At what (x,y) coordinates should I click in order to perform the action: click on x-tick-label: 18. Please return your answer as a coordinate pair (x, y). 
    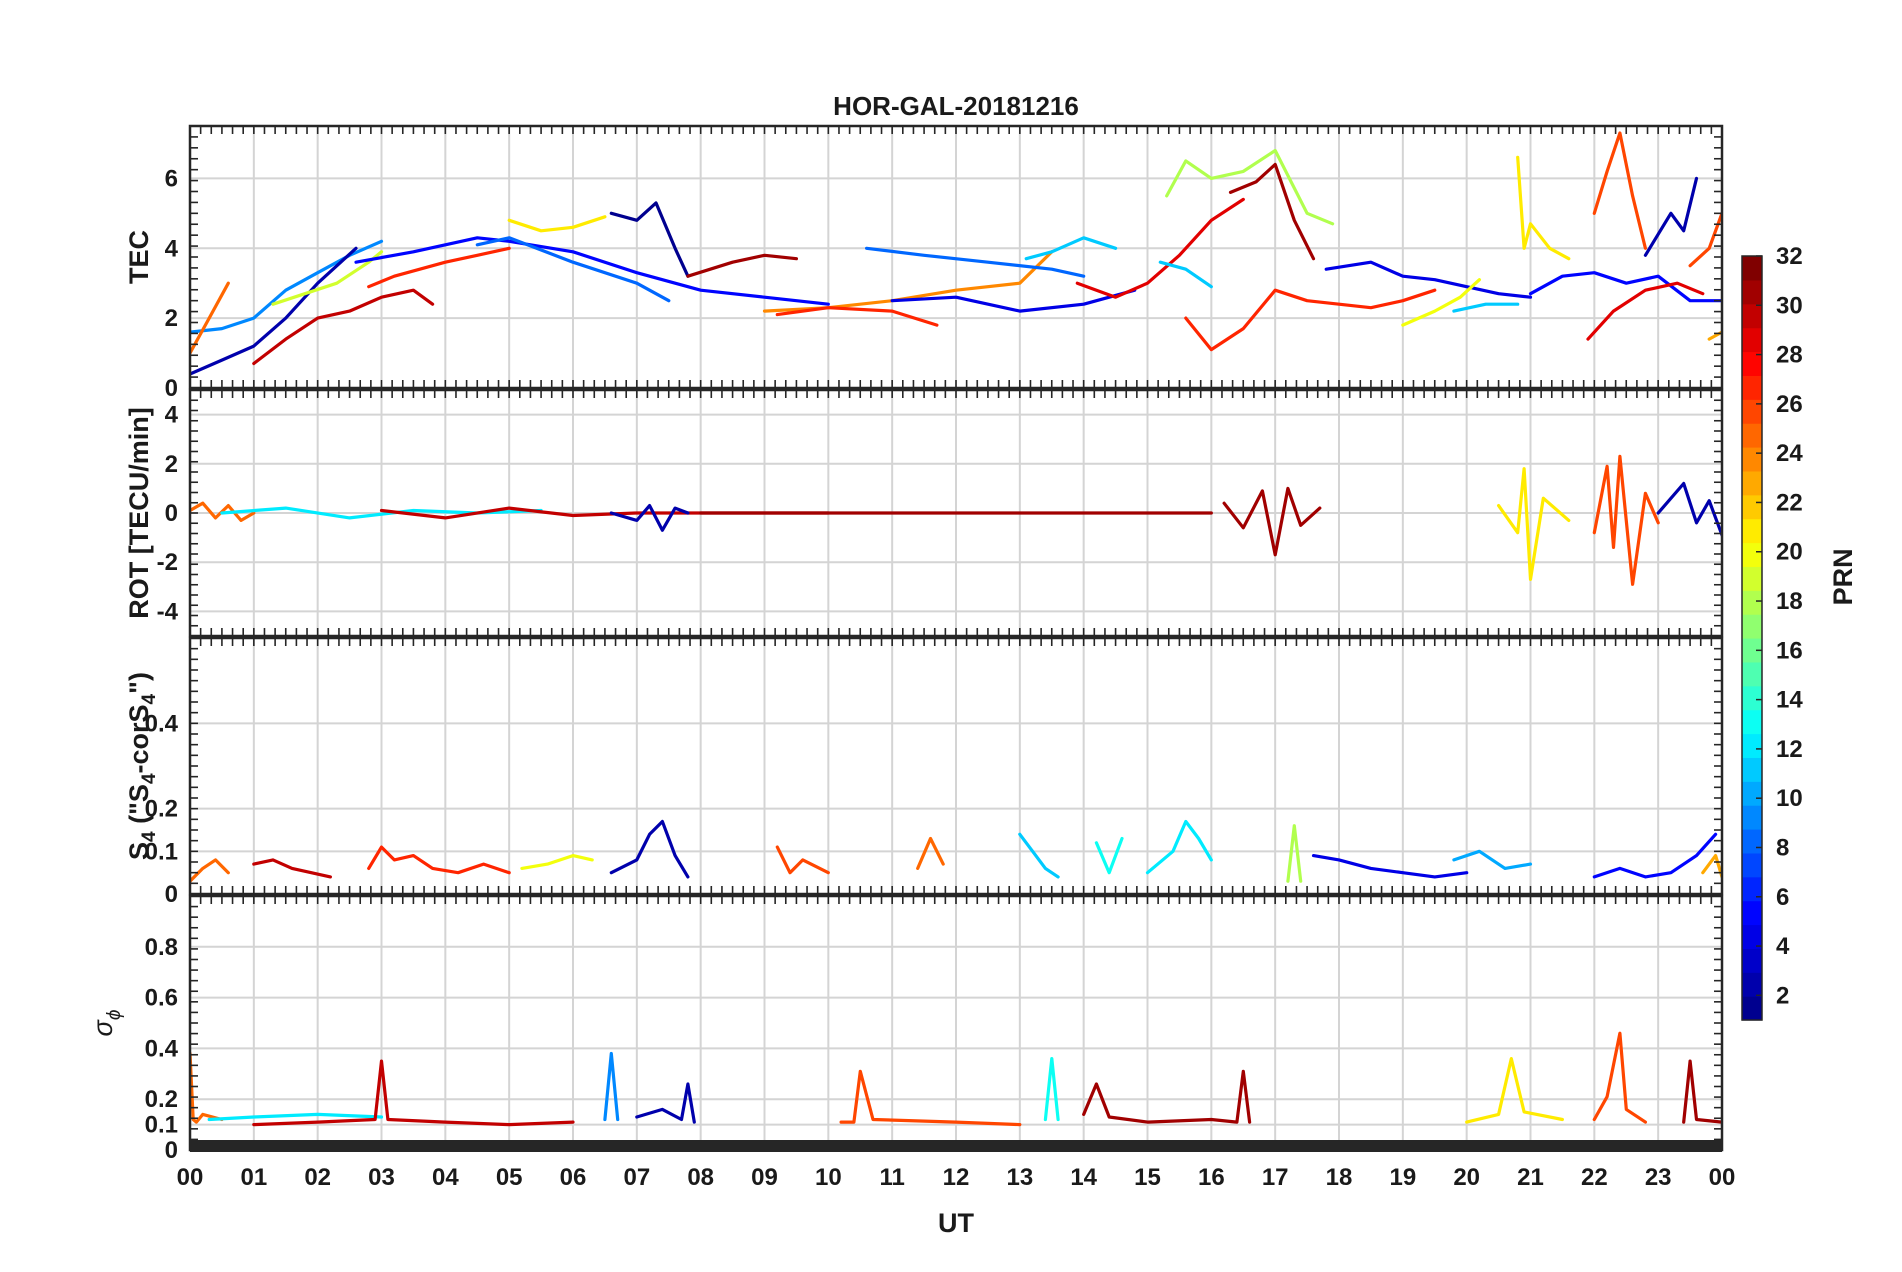
    Looking at the image, I should click on (1339, 1177).